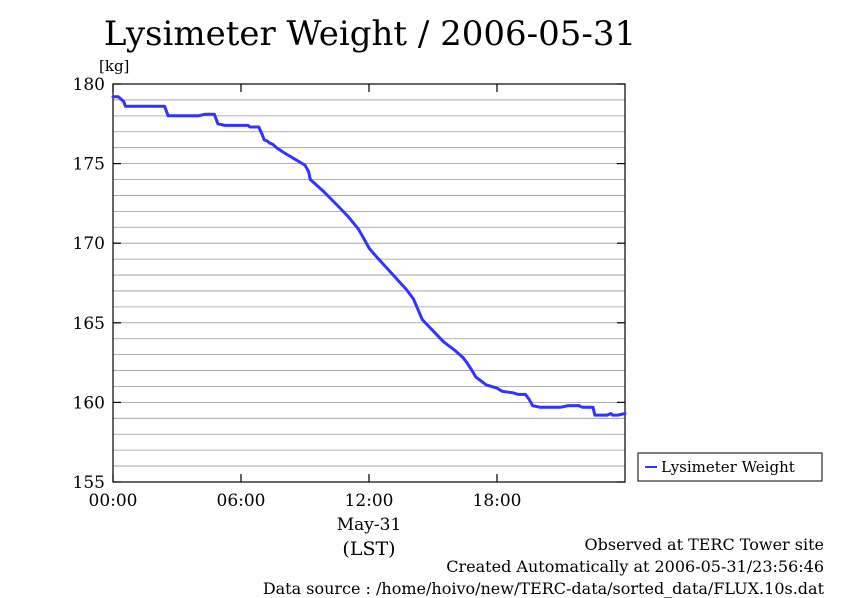 The image size is (842, 598). What do you see at coordinates (113, 501) in the screenshot?
I see `x-tick-label: 00:00` at bounding box center [113, 501].